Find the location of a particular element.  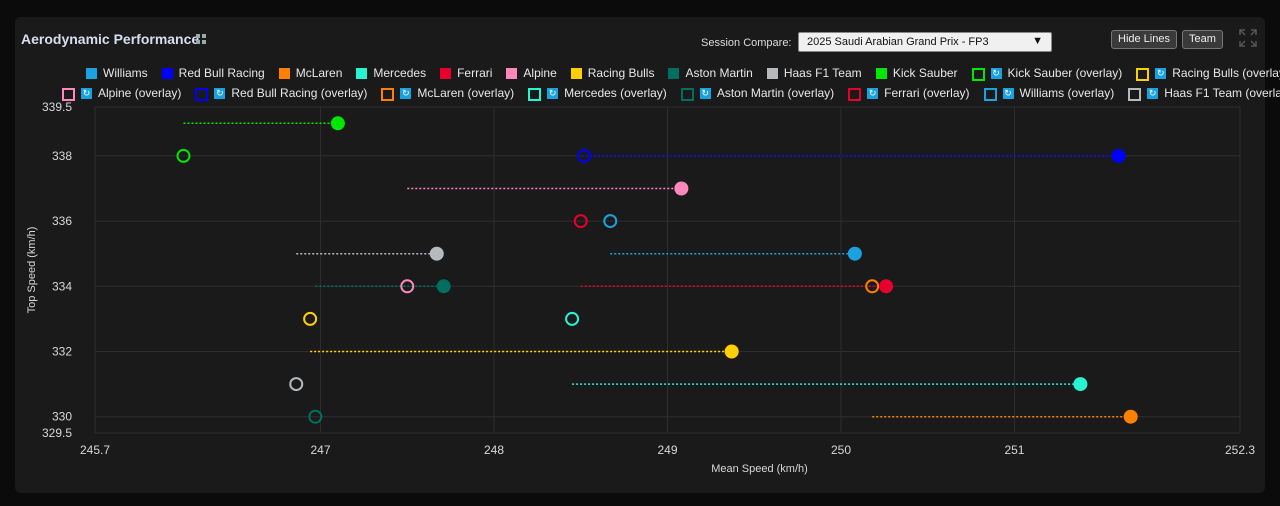

fullscreen-icon is located at coordinates (1248, 38).